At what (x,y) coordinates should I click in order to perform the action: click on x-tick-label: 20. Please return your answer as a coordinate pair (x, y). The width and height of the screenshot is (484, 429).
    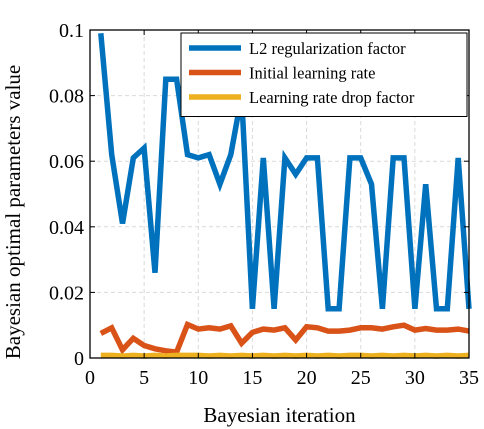
    Looking at the image, I should click on (307, 378).